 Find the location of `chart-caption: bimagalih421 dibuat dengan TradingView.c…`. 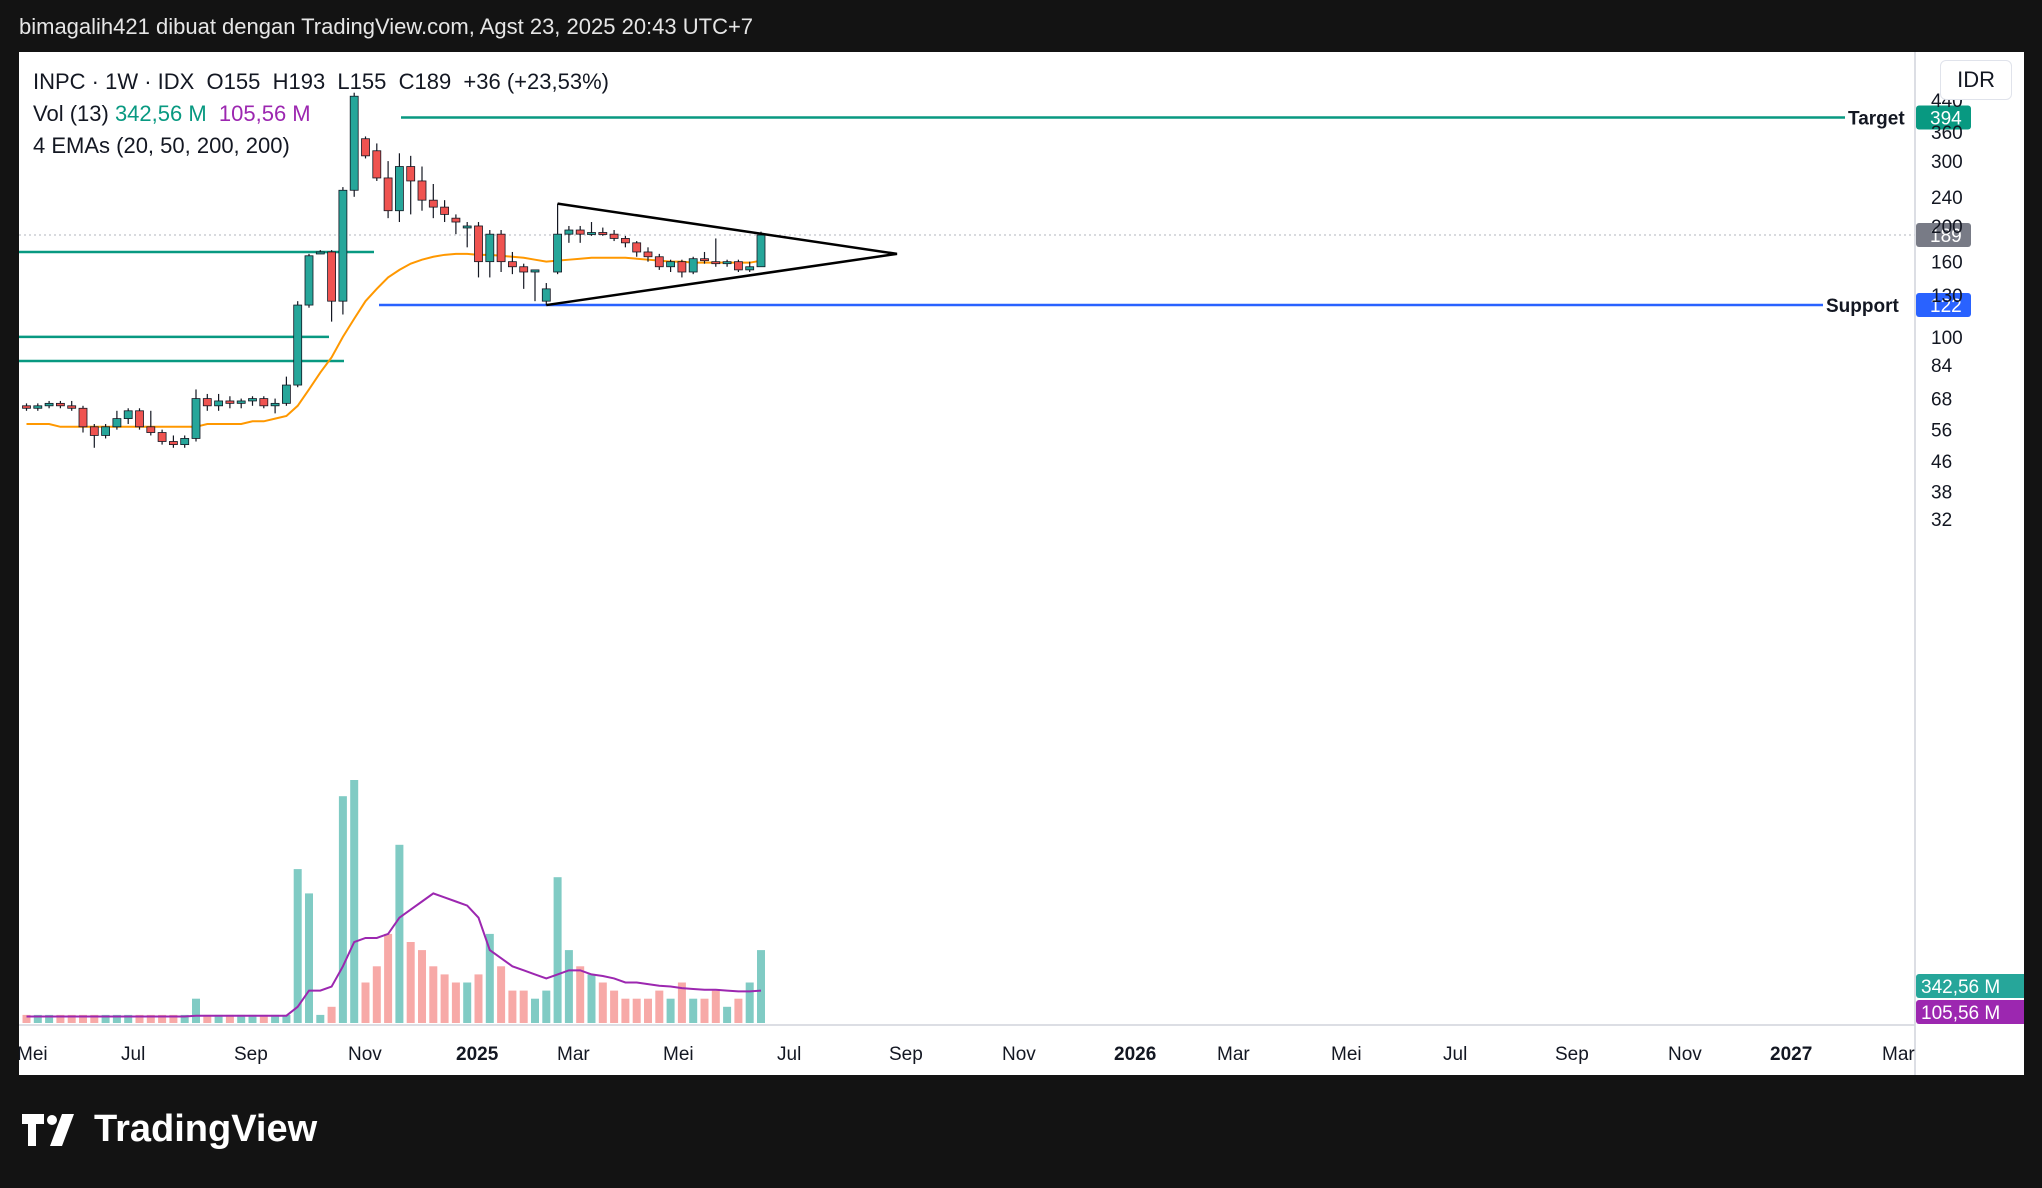

chart-caption: bimagalih421 dibuat dengan TradingView.c… is located at coordinates (386, 26).